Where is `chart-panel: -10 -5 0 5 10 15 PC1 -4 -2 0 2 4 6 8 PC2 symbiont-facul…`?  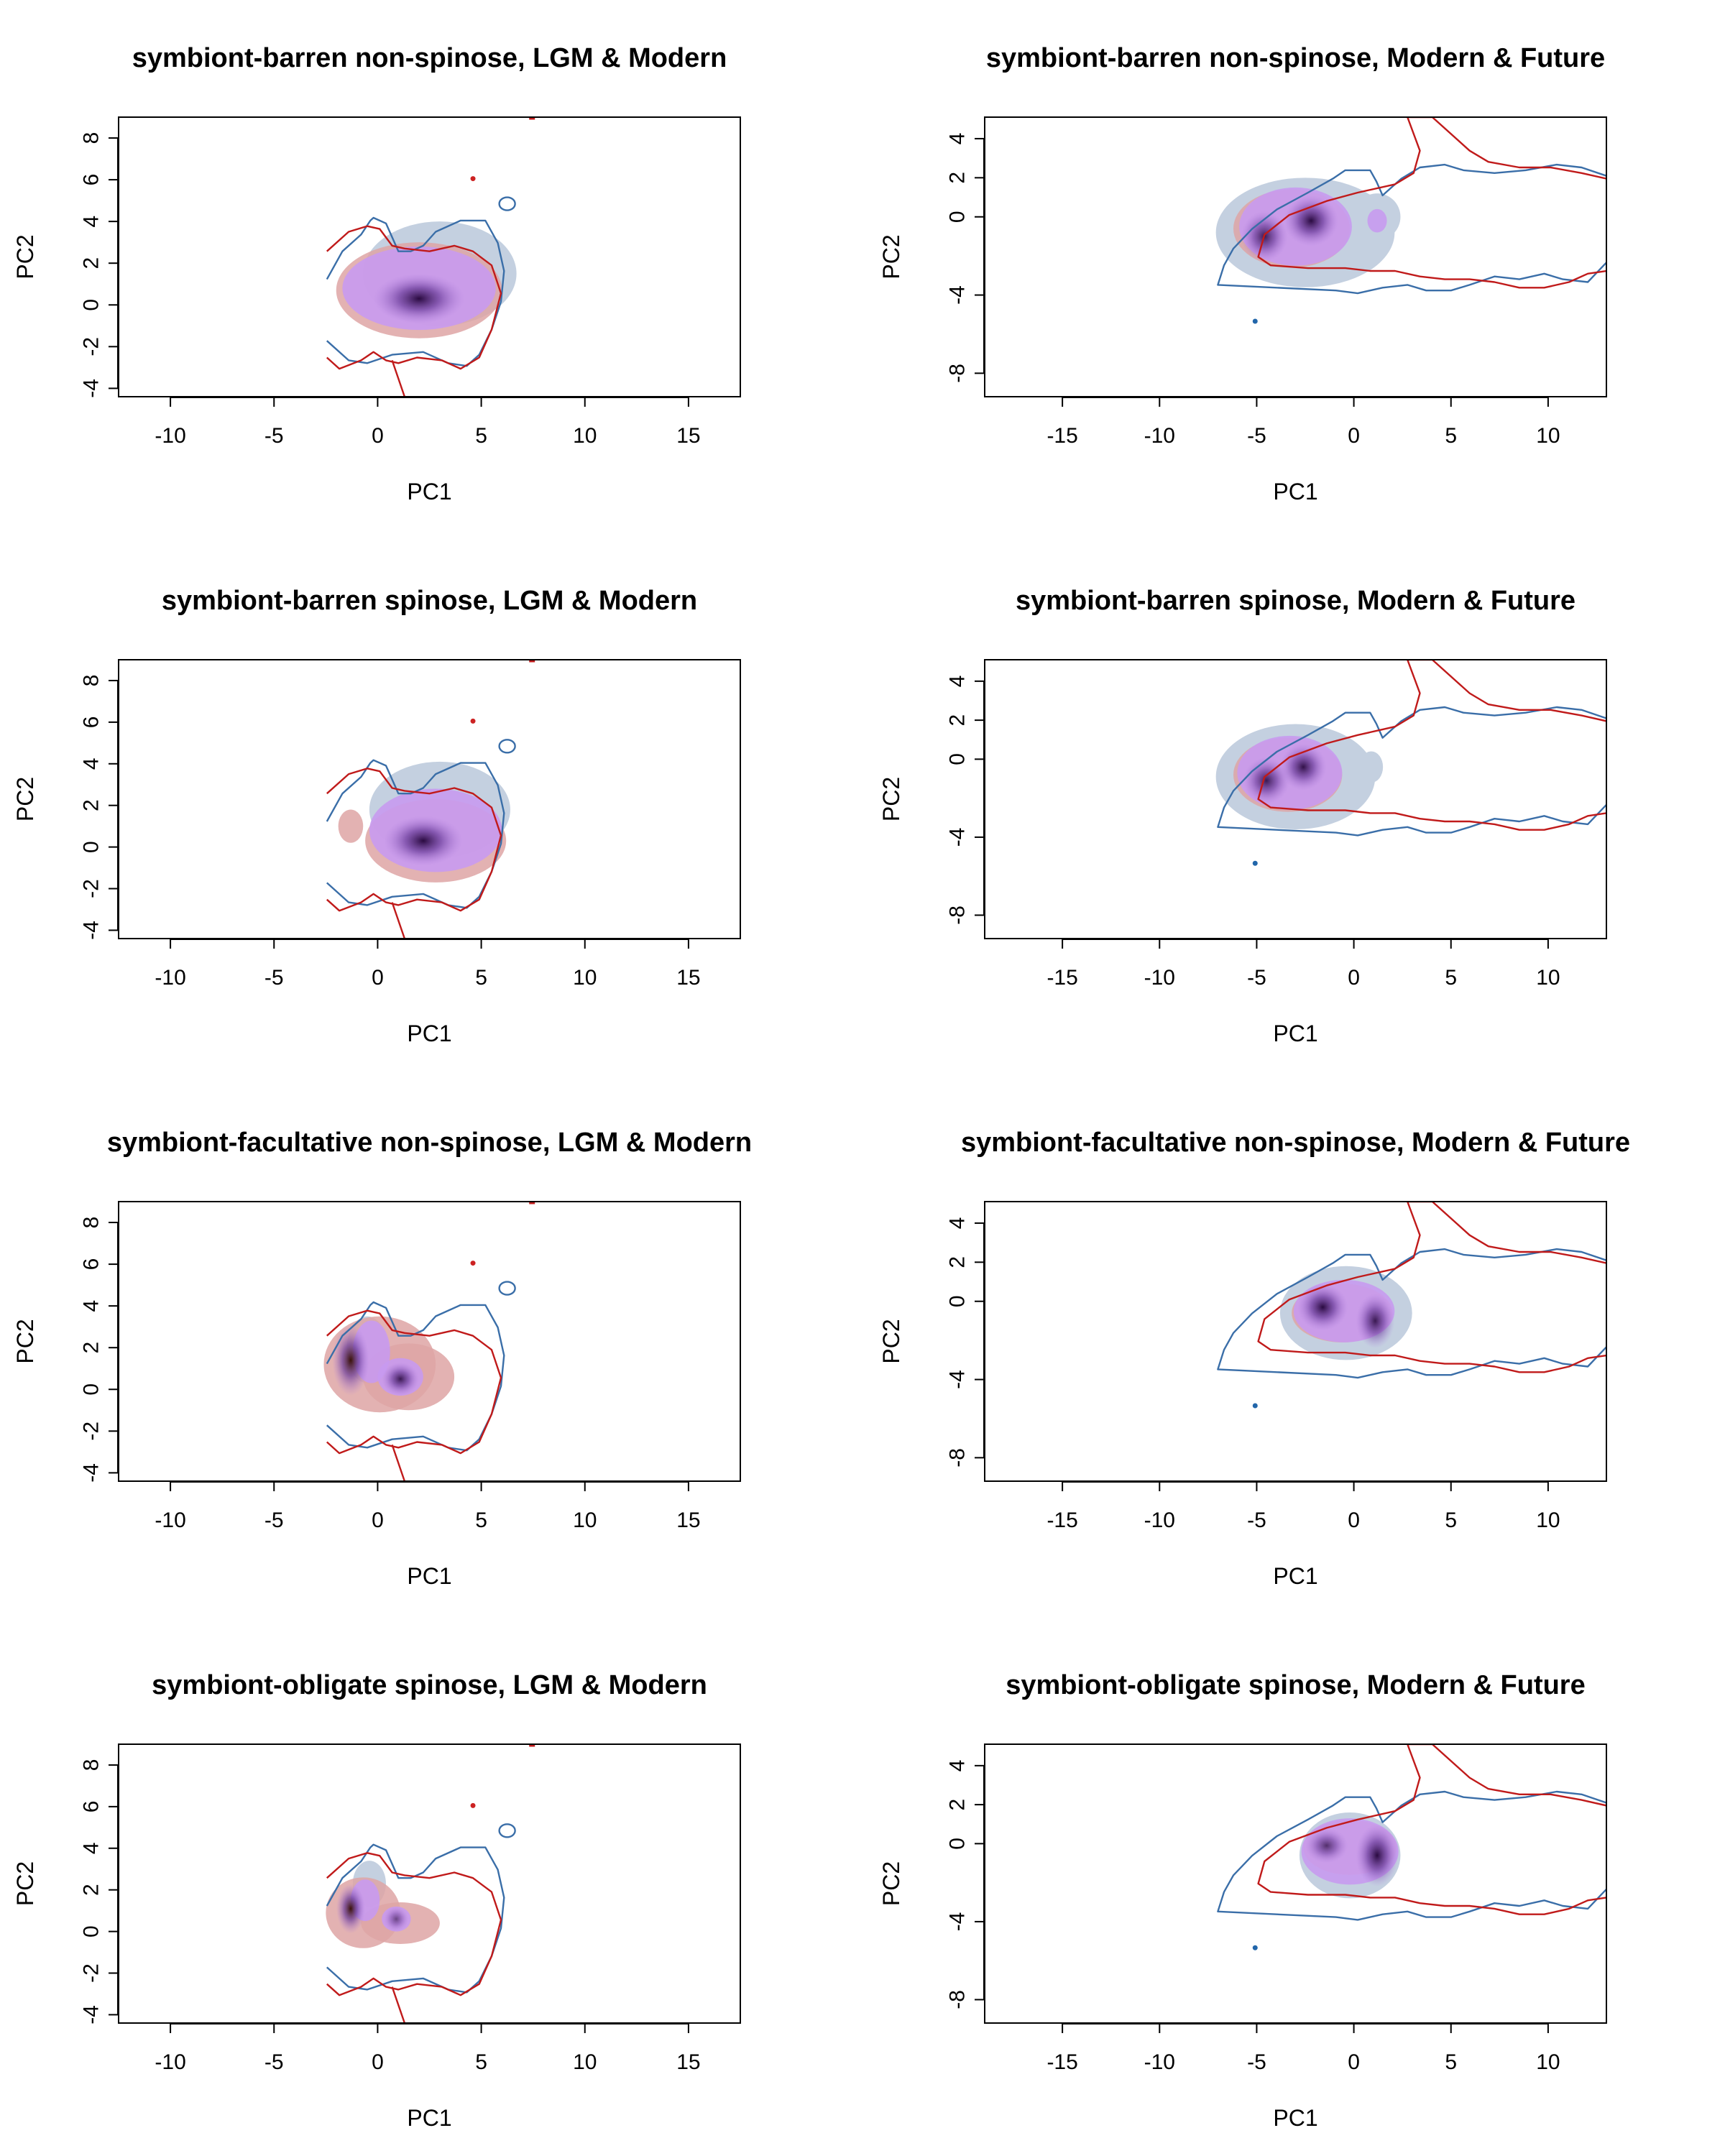
chart-panel: -10 -5 0 5 10 15 PC1 -4 -2 0 2 4 6 8 PC2 symbiont-facul… is located at coordinates (382, 1359).